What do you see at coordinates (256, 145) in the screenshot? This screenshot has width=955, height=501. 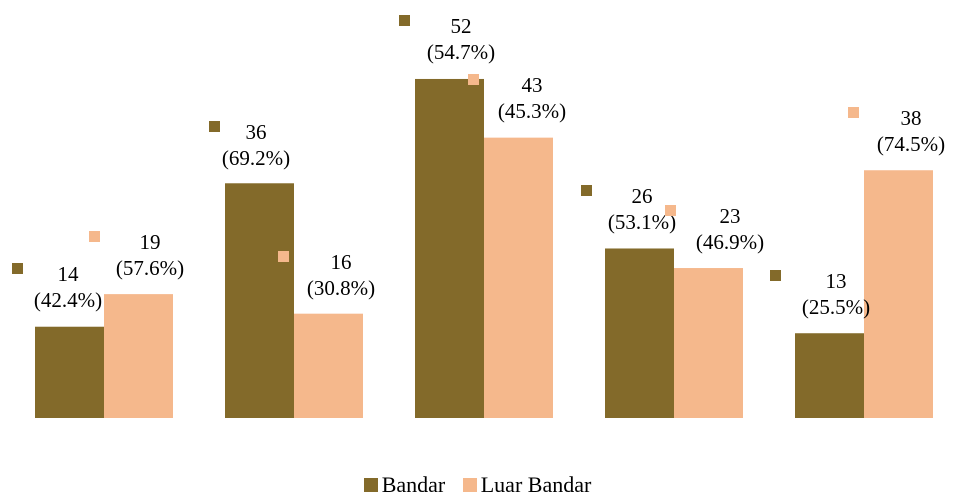 I see `data-label-bandar-2: 36 (69.2%)` at bounding box center [256, 145].